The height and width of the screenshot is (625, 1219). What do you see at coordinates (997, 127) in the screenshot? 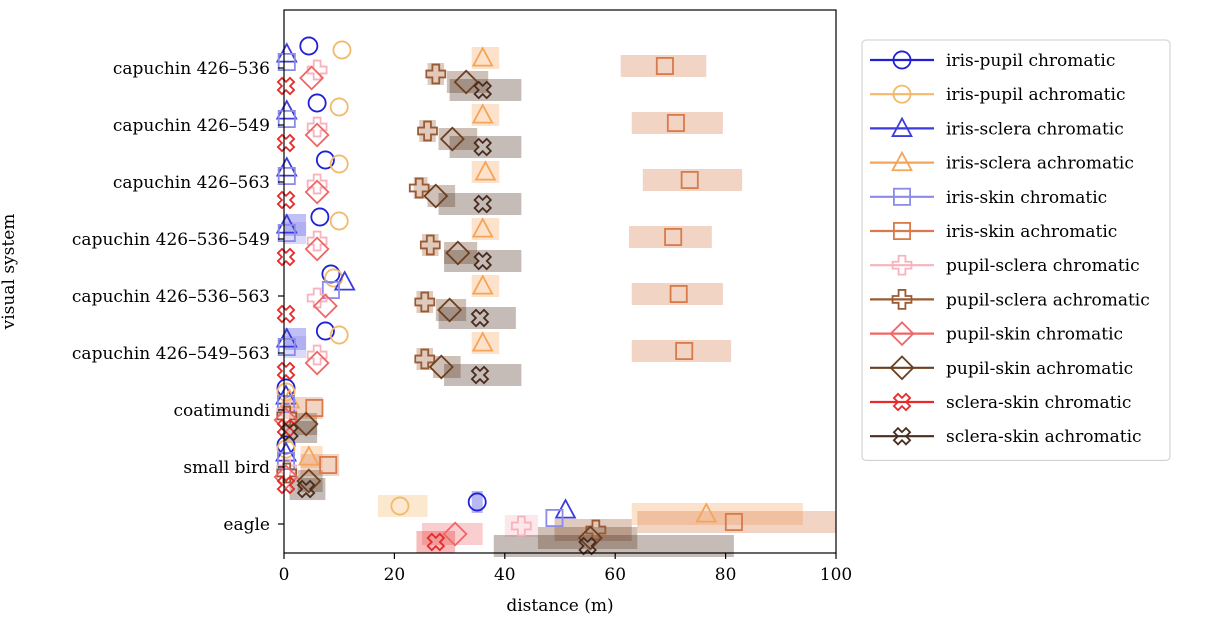
I see `legend-entry: iris-sclera chromatic` at bounding box center [997, 127].